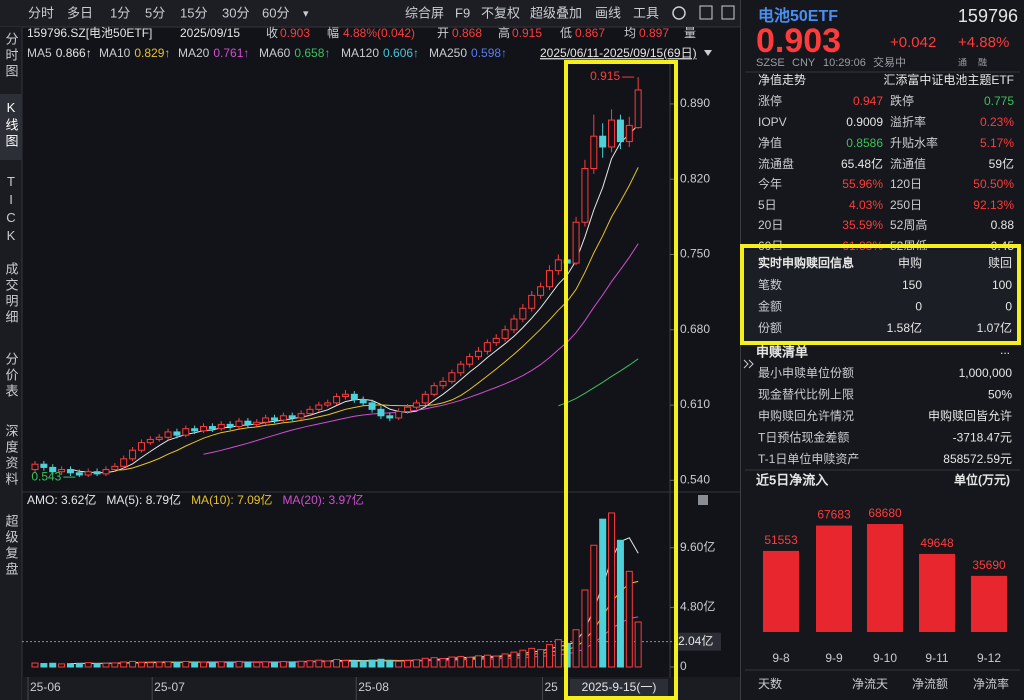 Image resolution: width=1024 pixels, height=700 pixels. Describe the element at coordinates (993, 205) in the screenshot. I see `stat-value: 92.13%` at that location.